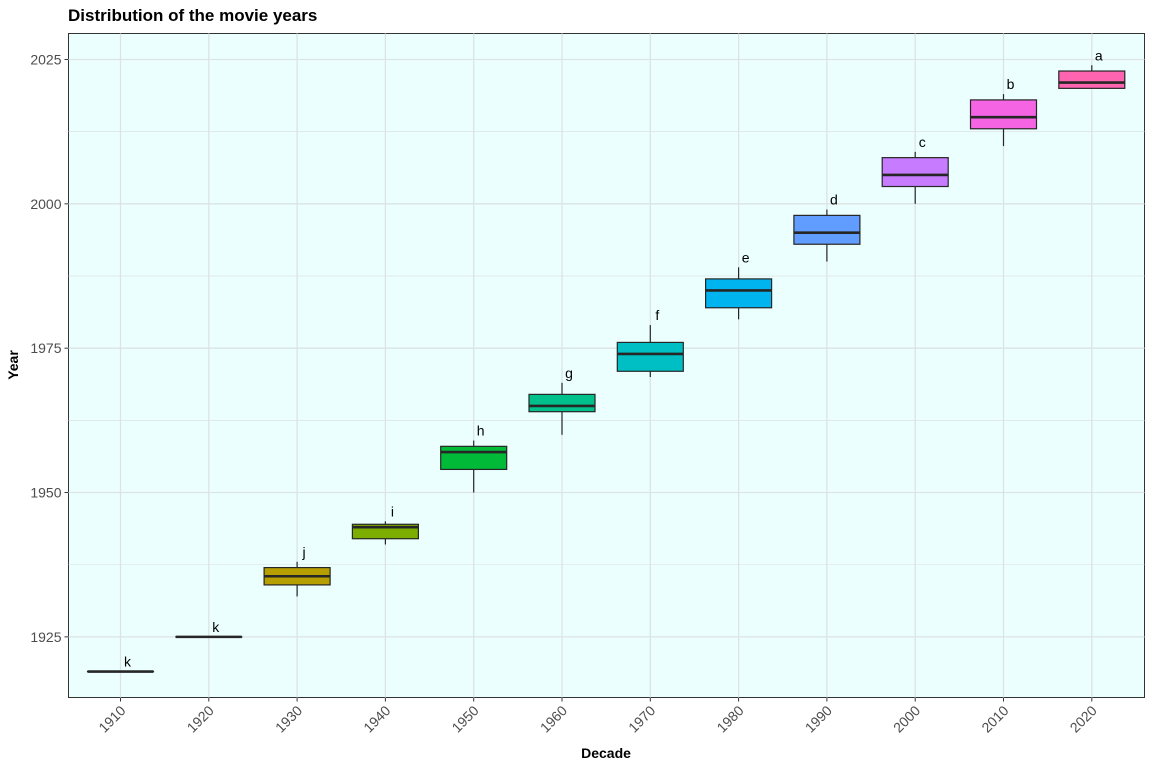 Image resolution: width=1152 pixels, height=768 pixels. Describe the element at coordinates (200, 718) in the screenshot. I see `x-tick-label: 1920` at that location.